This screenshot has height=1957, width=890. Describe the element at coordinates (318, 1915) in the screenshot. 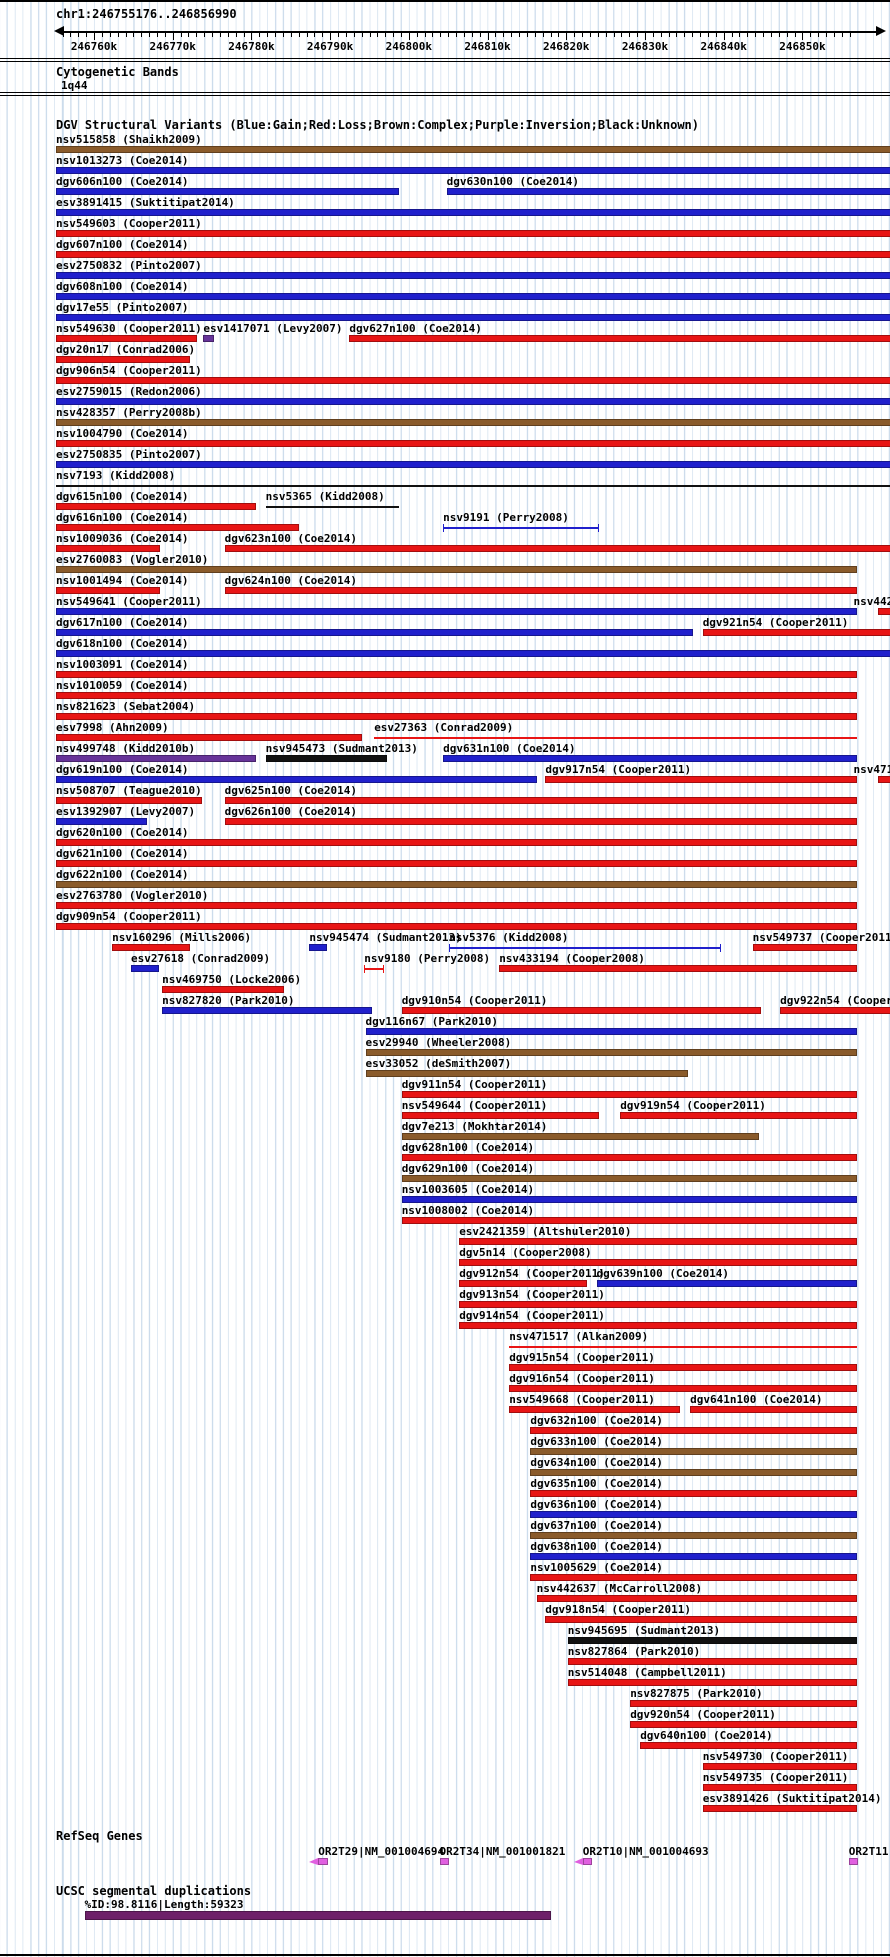

I see `segdup-bar` at that location.